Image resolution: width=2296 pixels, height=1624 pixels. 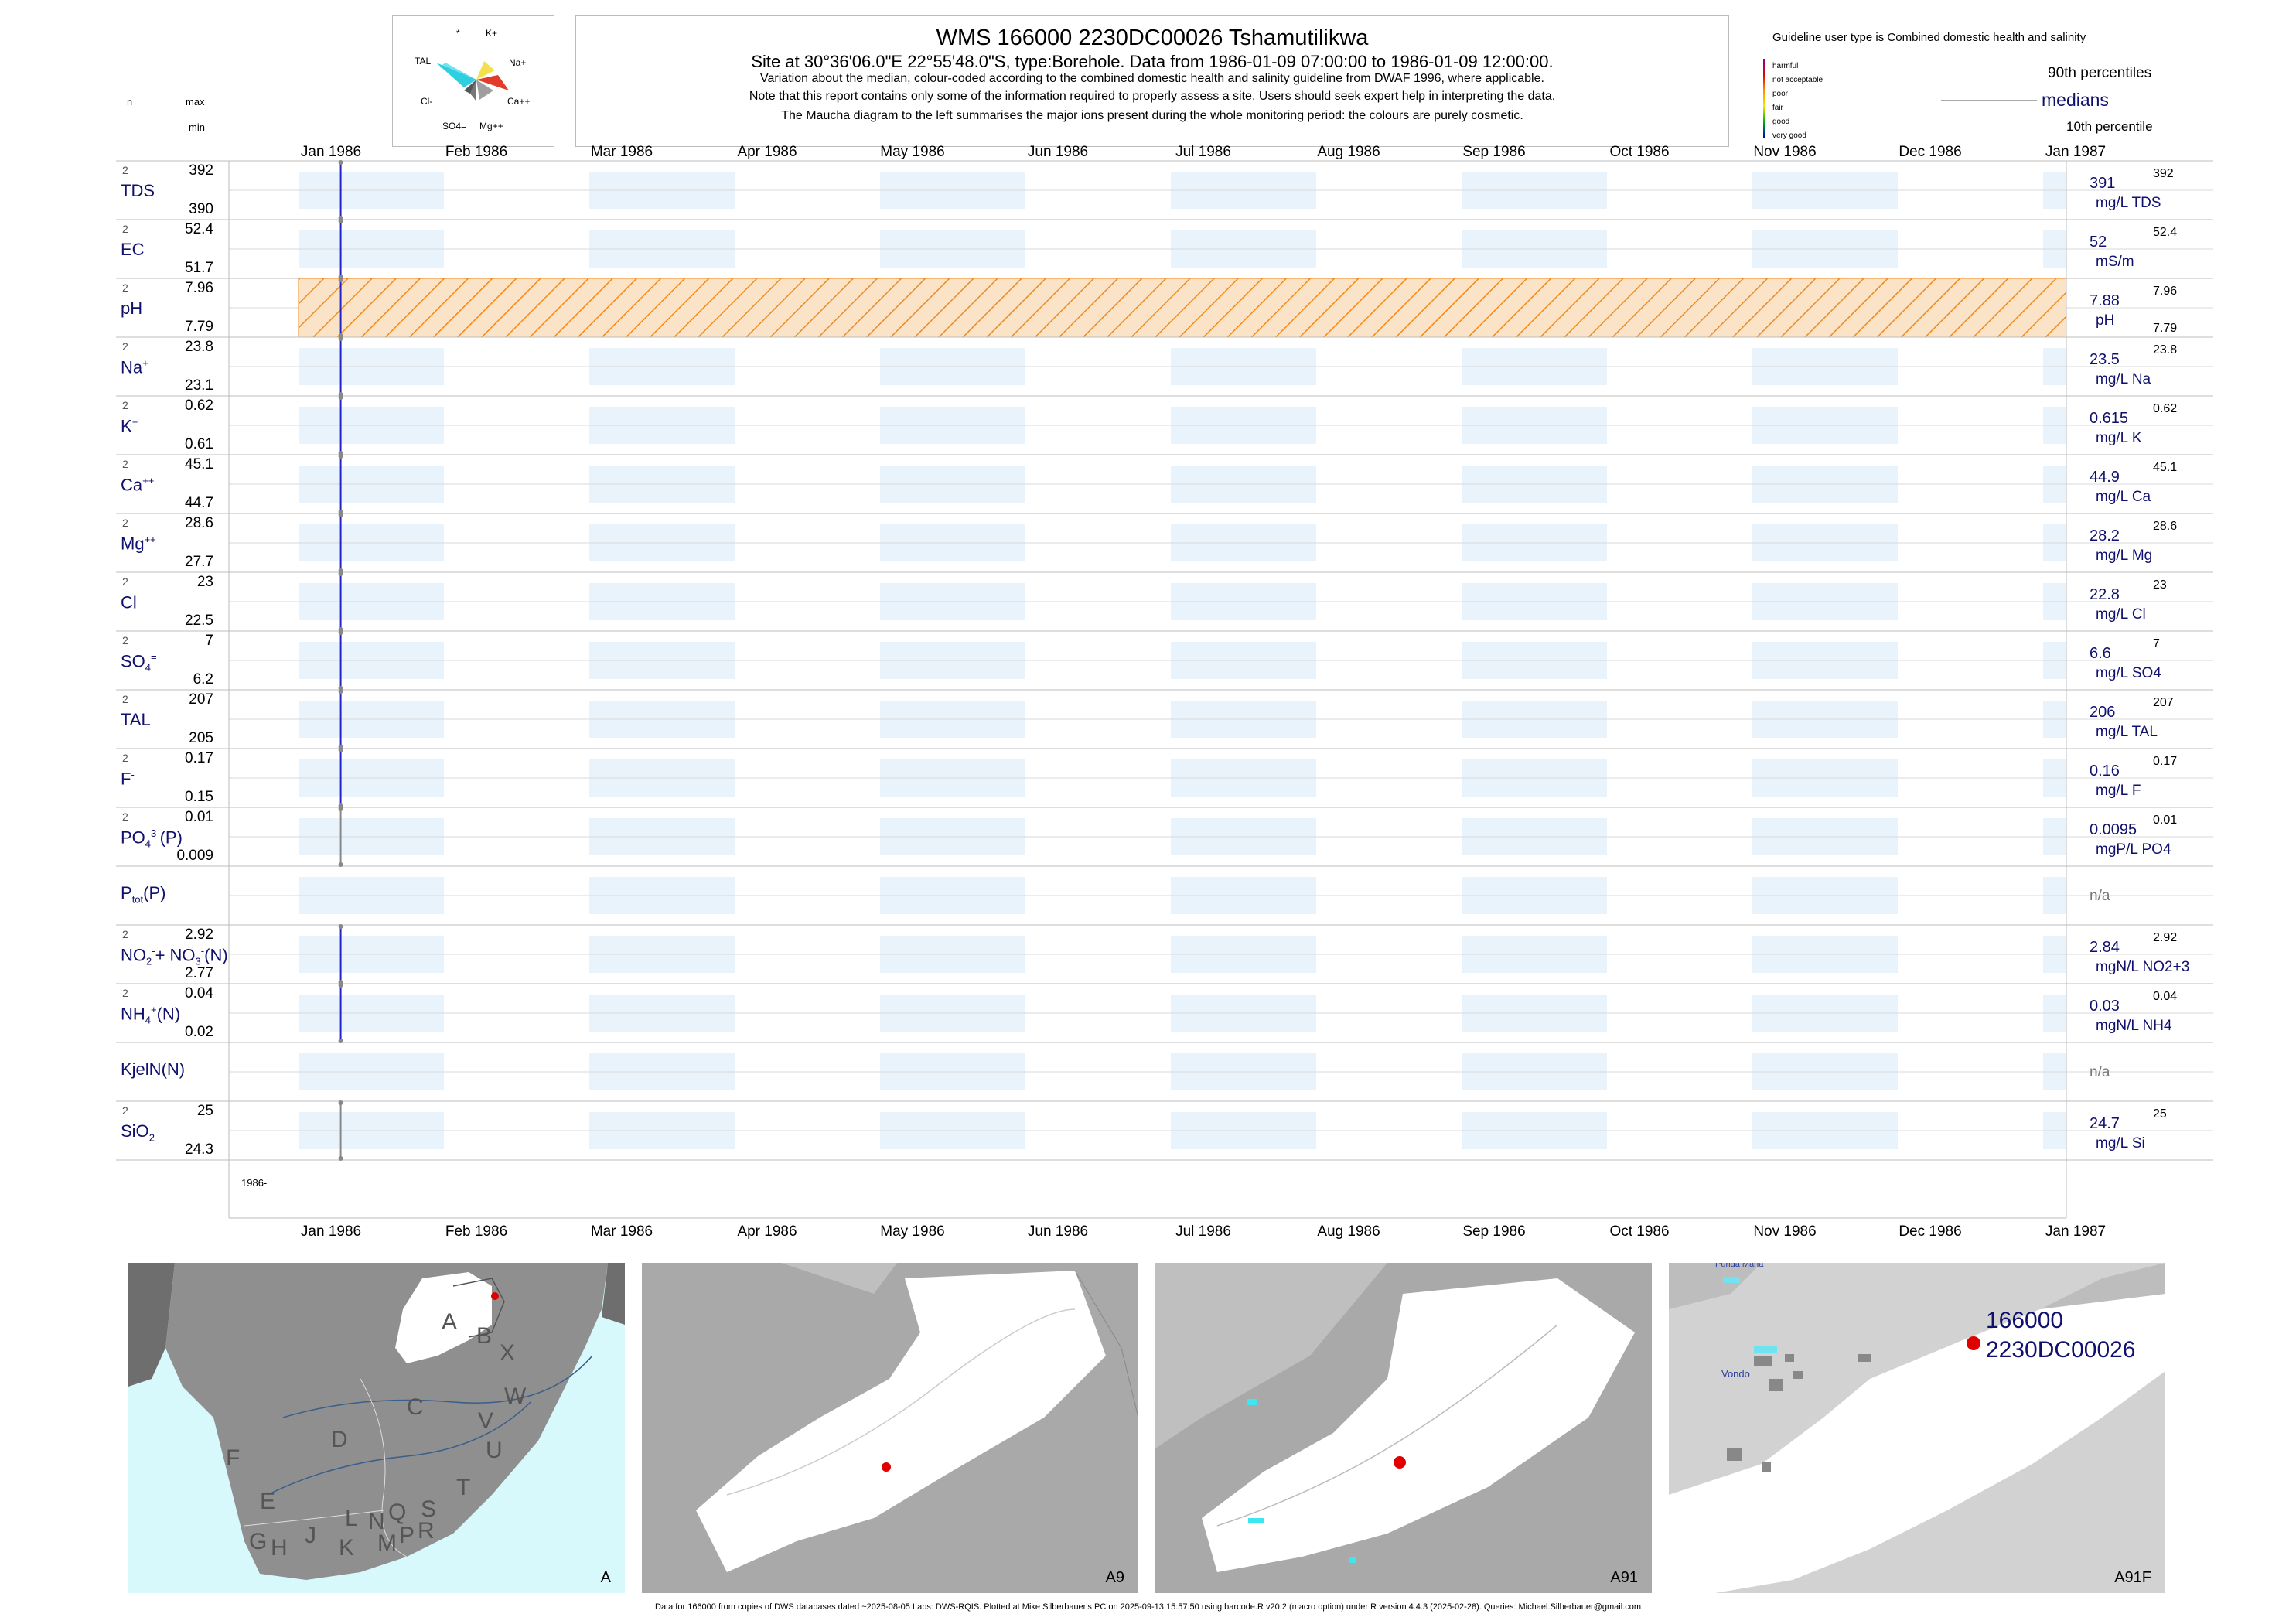 What do you see at coordinates (450, 1322) in the screenshot?
I see `region-letter-a: A` at bounding box center [450, 1322].